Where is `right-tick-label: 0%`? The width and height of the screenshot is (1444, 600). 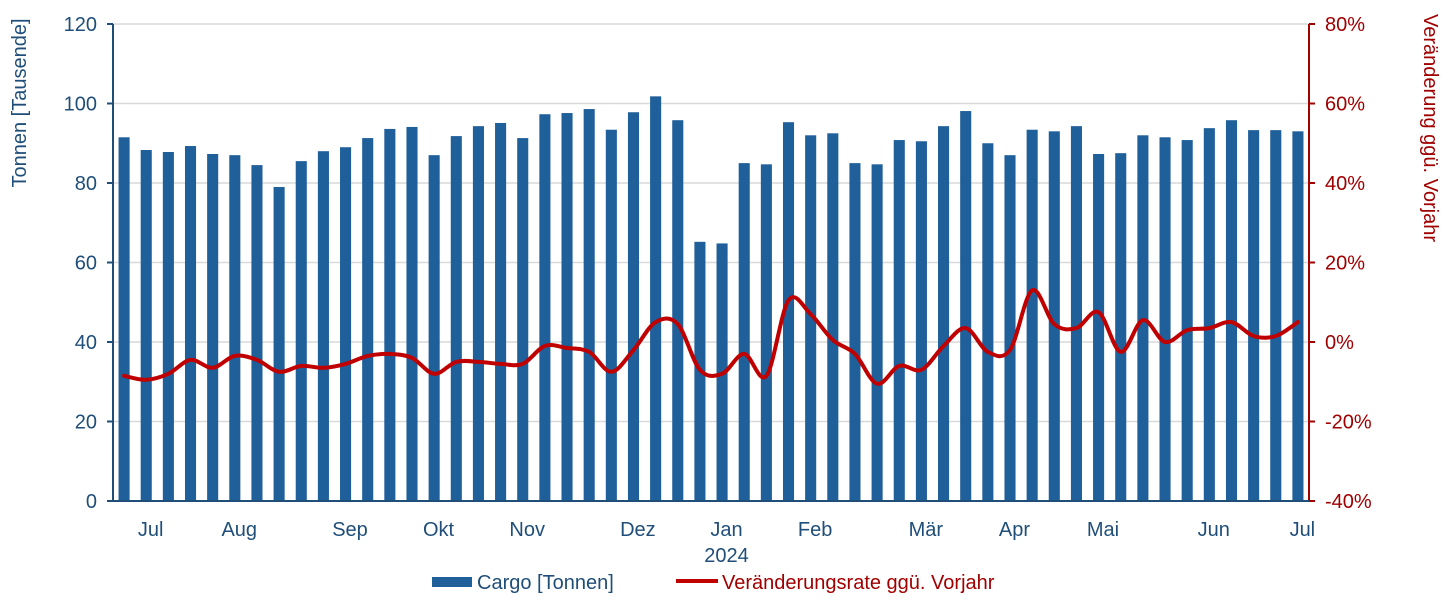 right-tick-label: 0% is located at coordinates (1339, 343).